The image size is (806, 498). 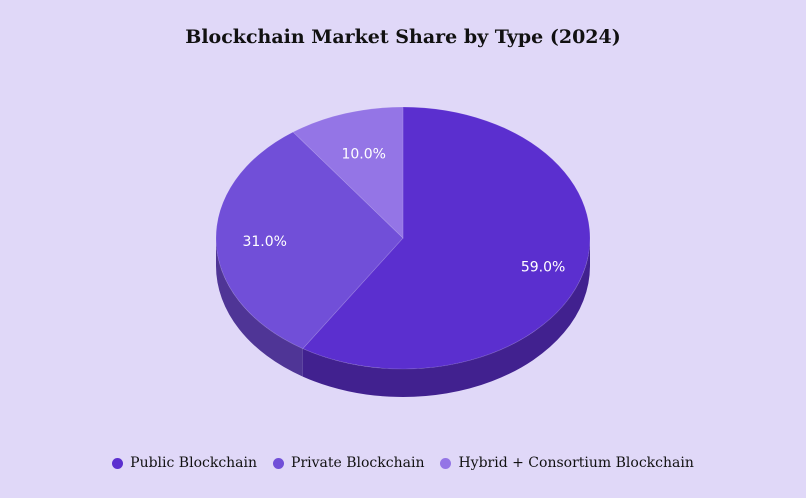 What do you see at coordinates (194, 463) in the screenshot?
I see `legend-label: Public Blockchain` at bounding box center [194, 463].